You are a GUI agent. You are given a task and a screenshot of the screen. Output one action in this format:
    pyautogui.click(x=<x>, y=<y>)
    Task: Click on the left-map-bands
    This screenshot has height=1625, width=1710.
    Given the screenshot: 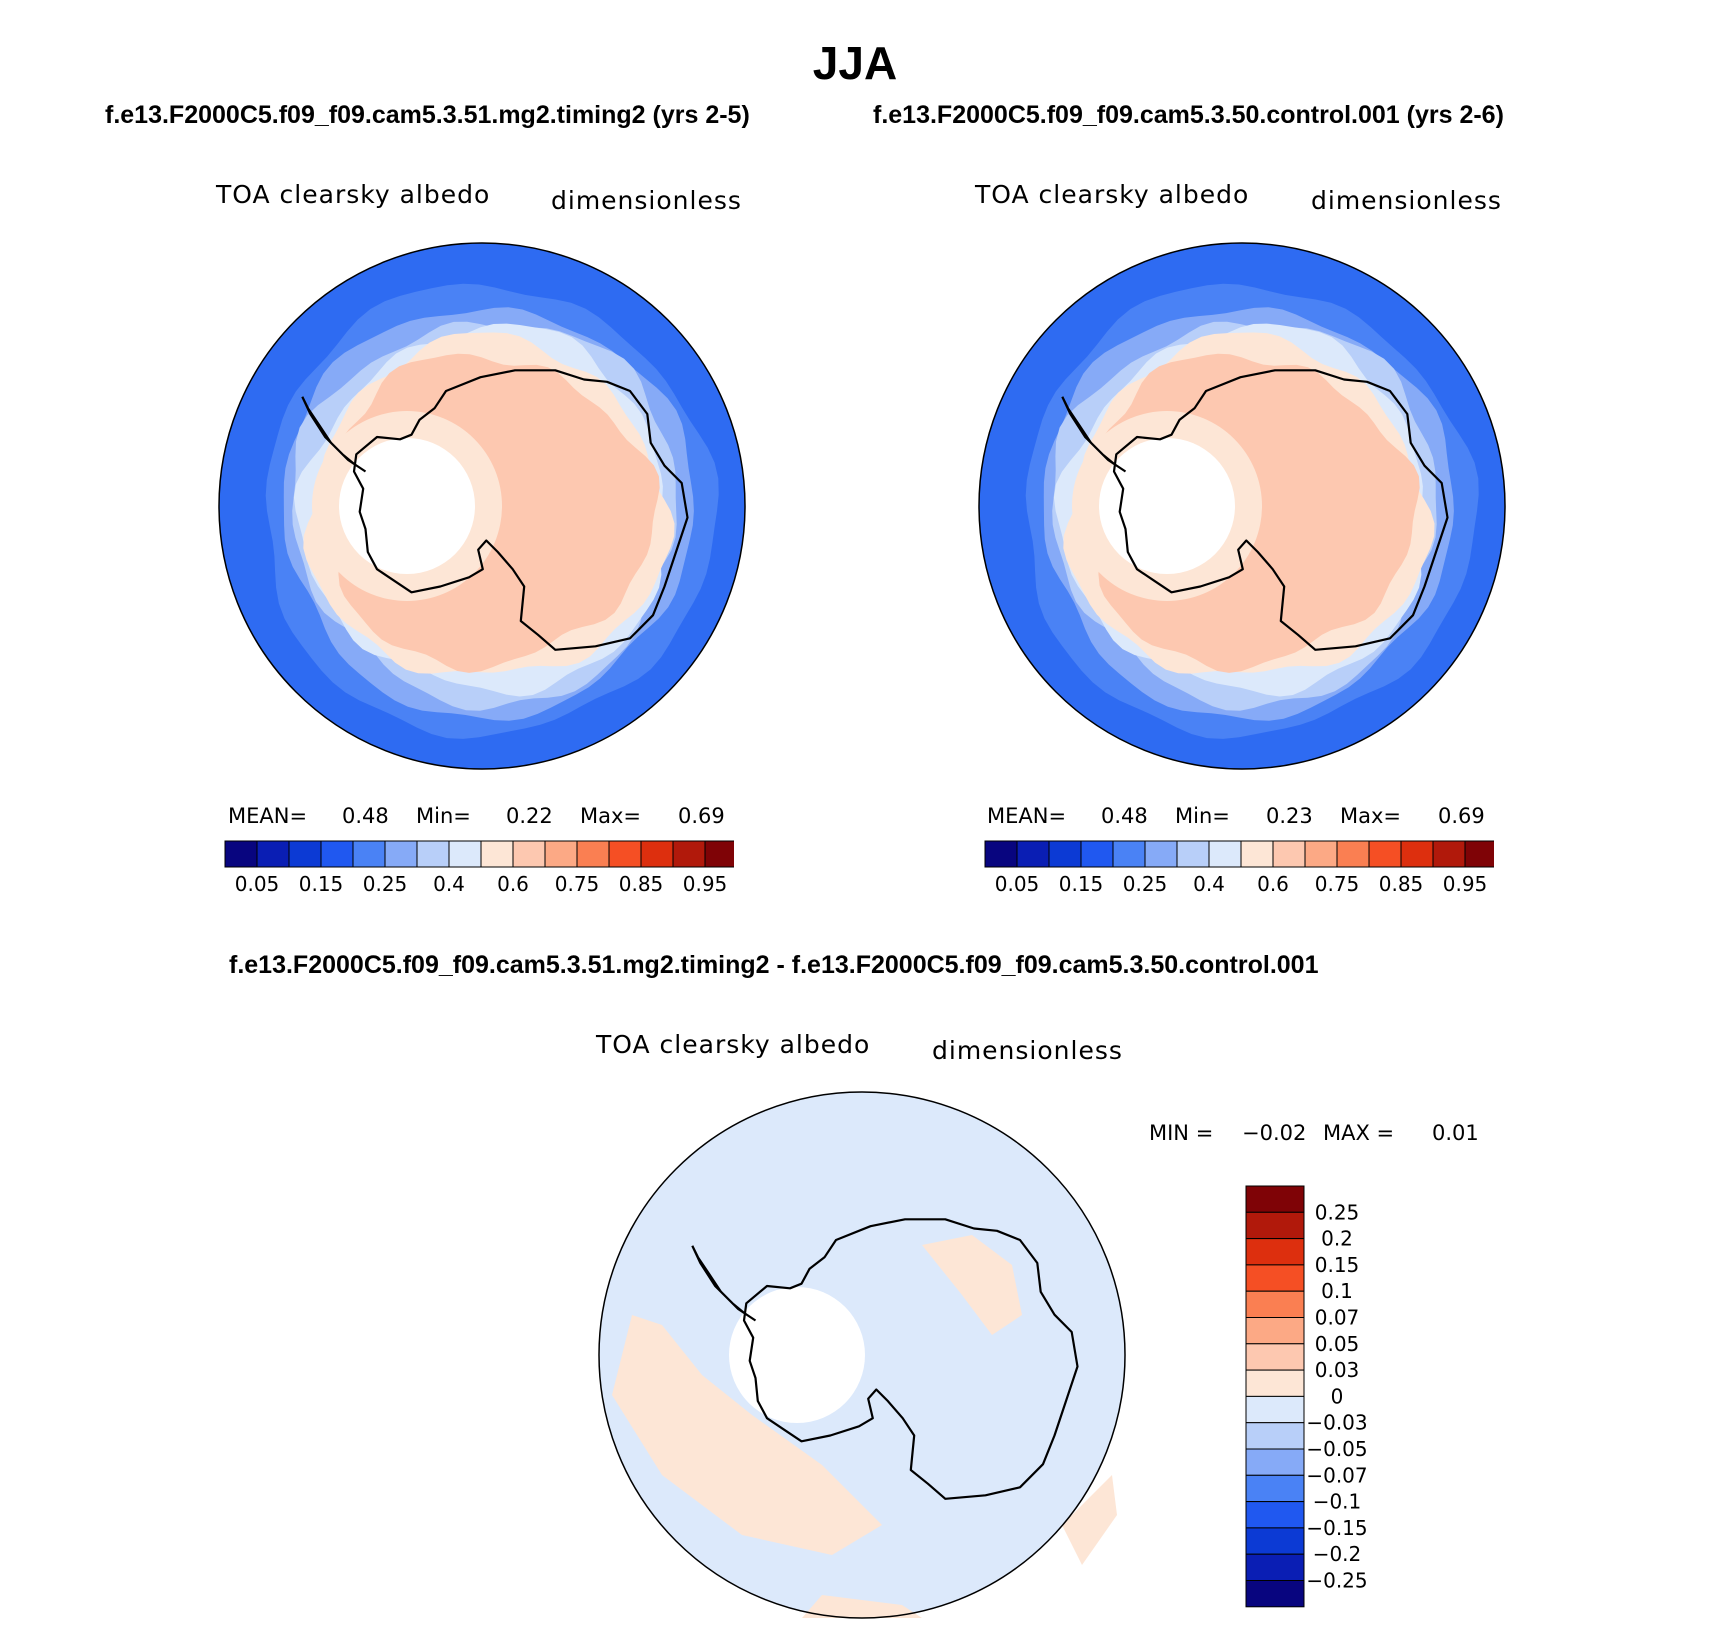 What is the action you would take?
    pyautogui.click(x=482, y=506)
    